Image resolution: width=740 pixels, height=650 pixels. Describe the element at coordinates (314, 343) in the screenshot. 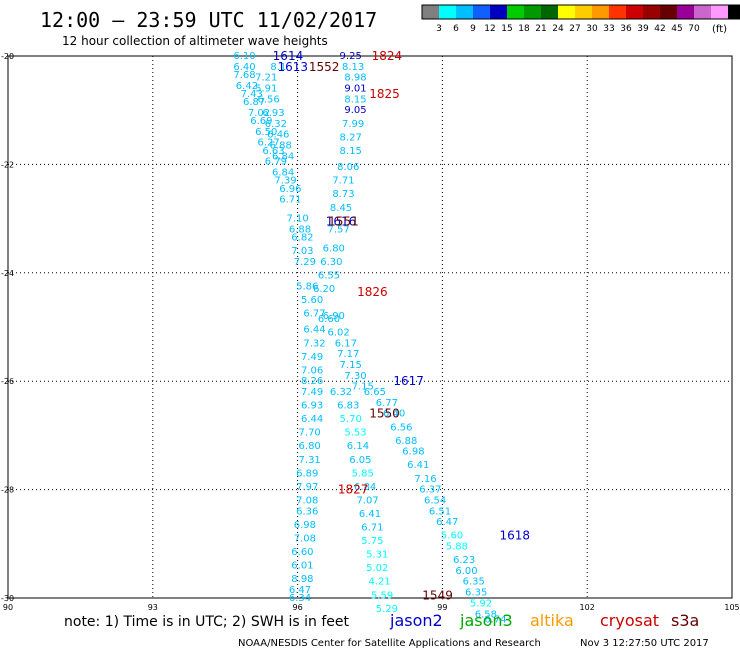

I see `wave-height-label: 7.32` at that location.